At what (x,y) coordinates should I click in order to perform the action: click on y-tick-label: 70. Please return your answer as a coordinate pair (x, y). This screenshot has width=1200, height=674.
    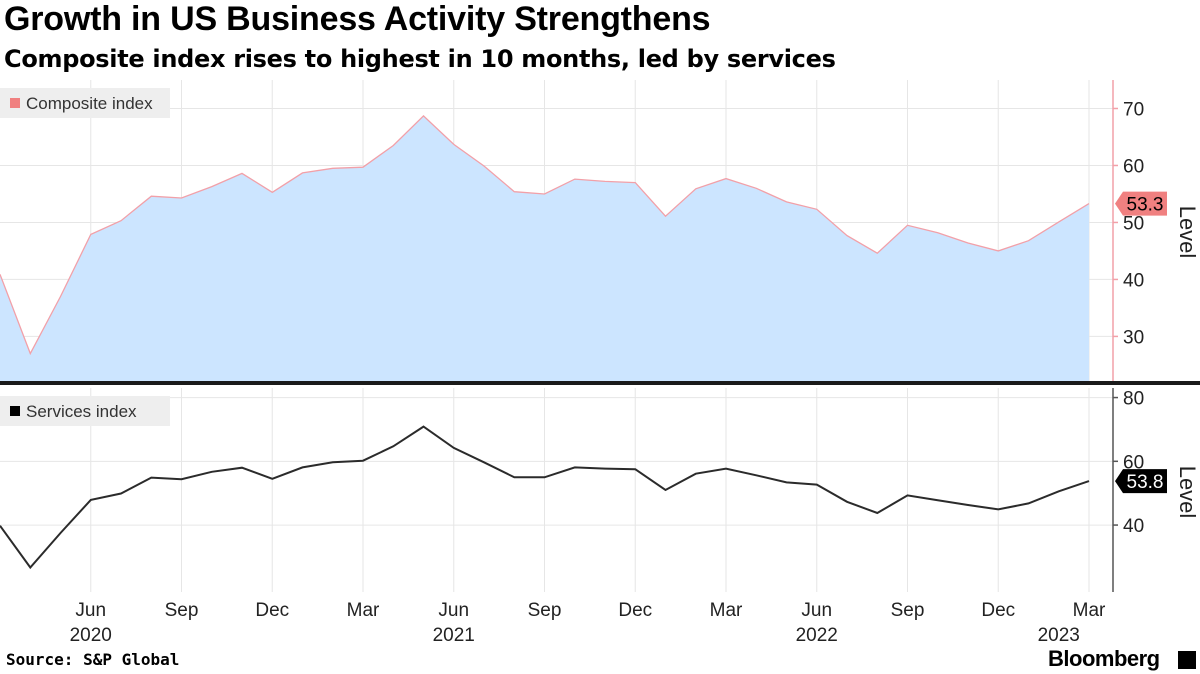
    Looking at the image, I should click on (1133, 109).